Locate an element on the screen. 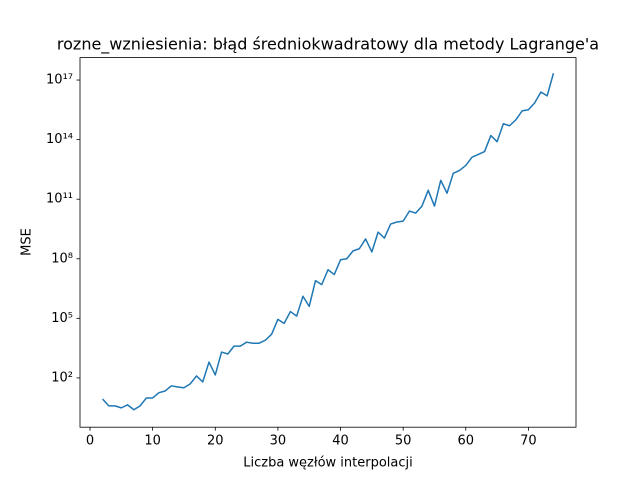 This screenshot has height=480, width=640. y-tick-label: 10¹¹ is located at coordinates (59, 199).